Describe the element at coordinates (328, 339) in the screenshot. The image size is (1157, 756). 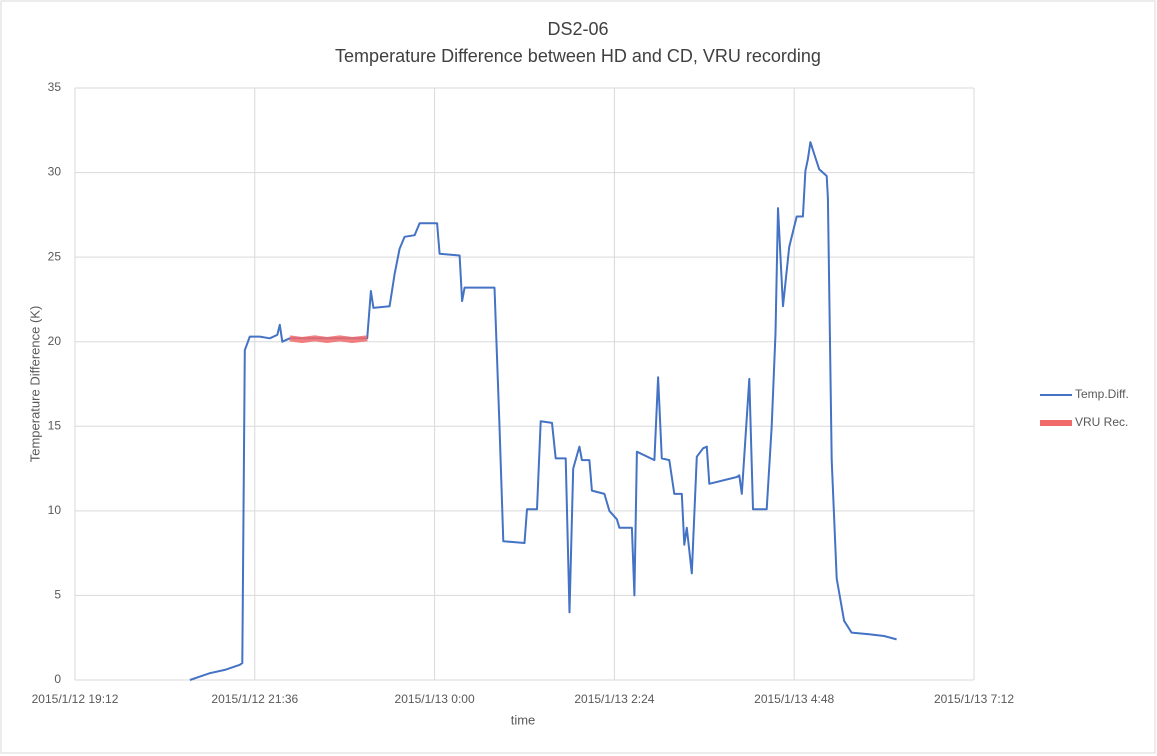
I see `series-line` at that location.